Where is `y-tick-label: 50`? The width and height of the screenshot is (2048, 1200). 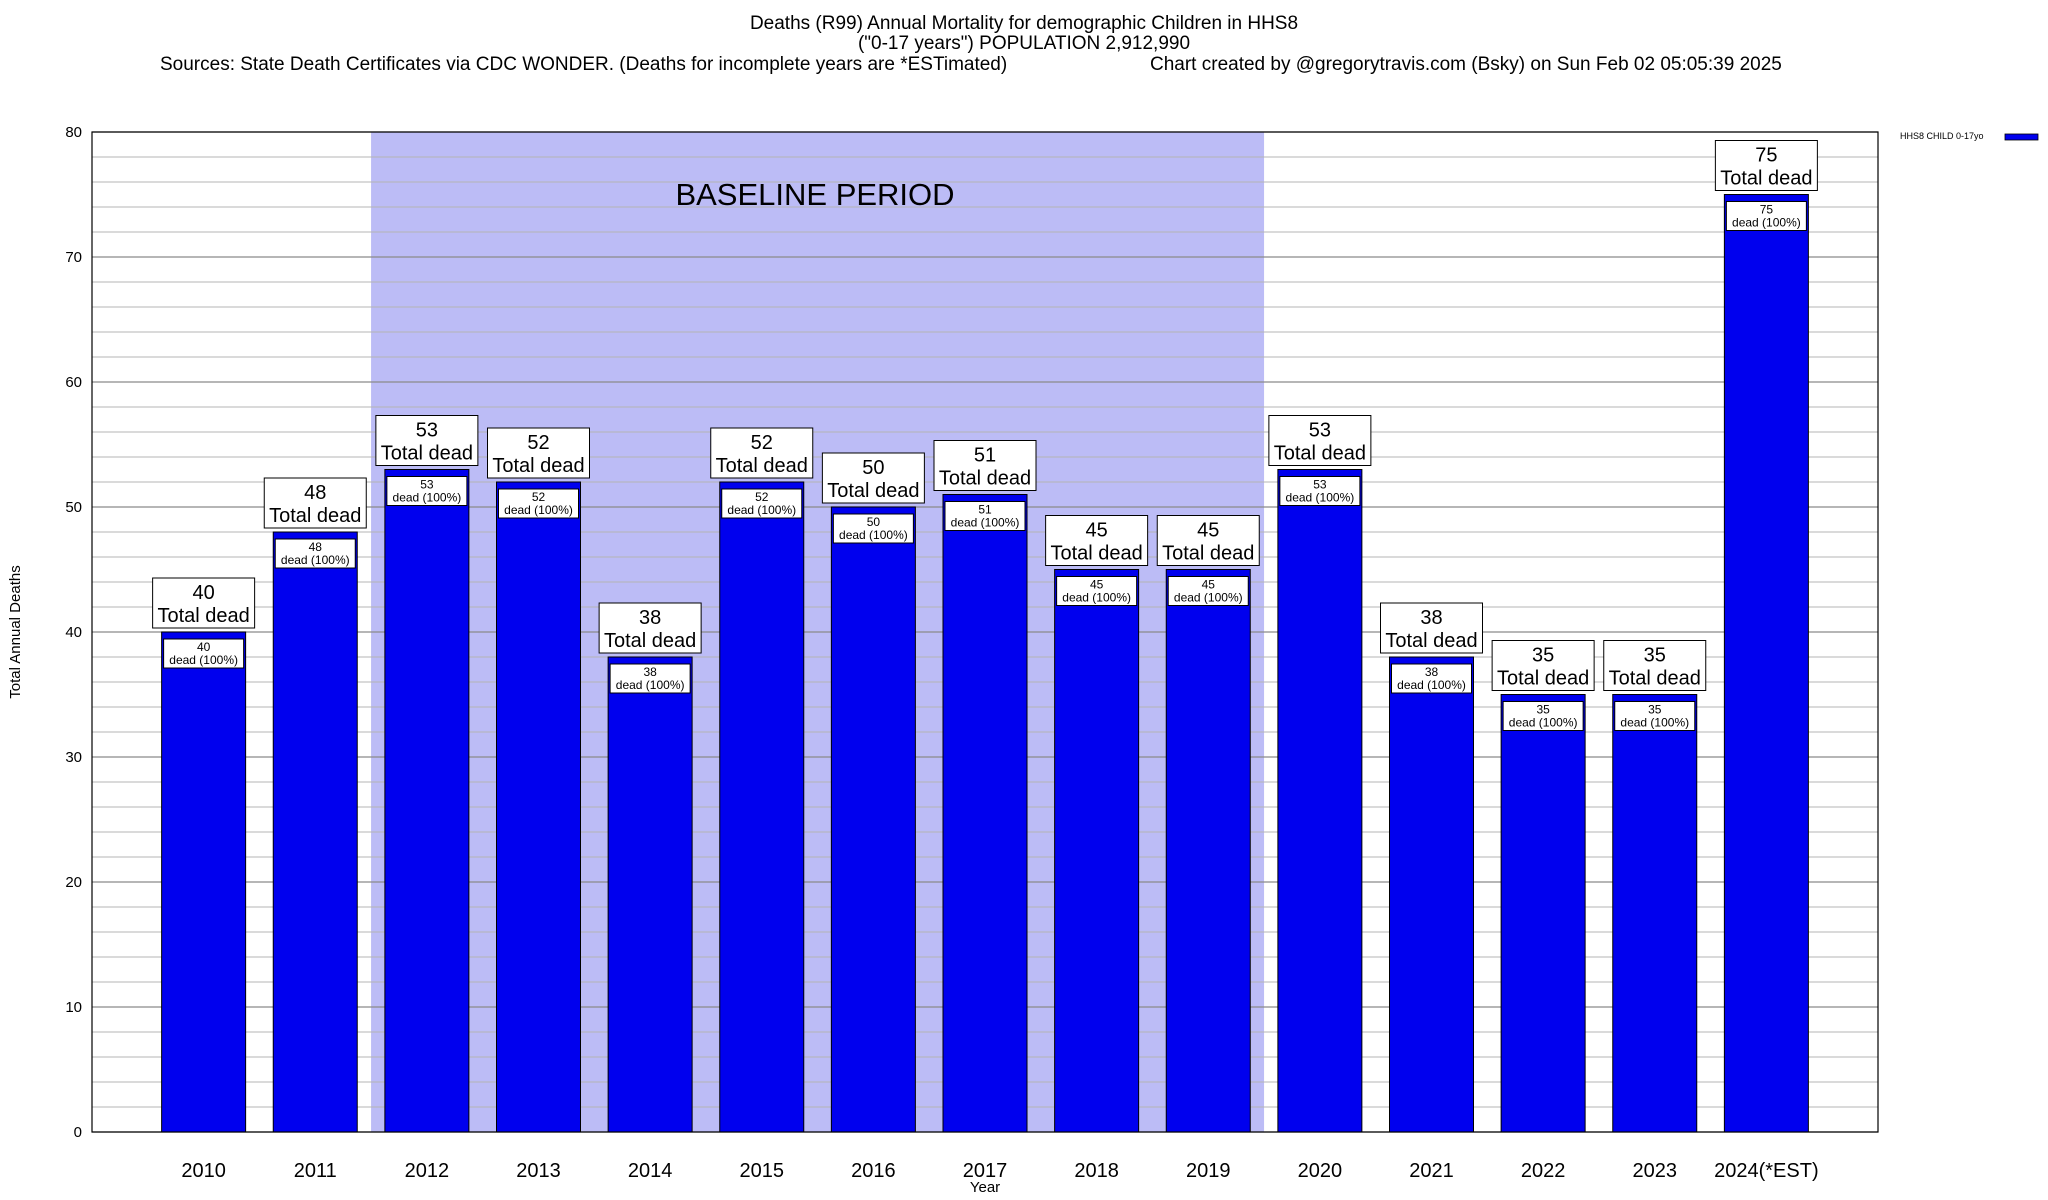 y-tick-label: 50 is located at coordinates (73, 507).